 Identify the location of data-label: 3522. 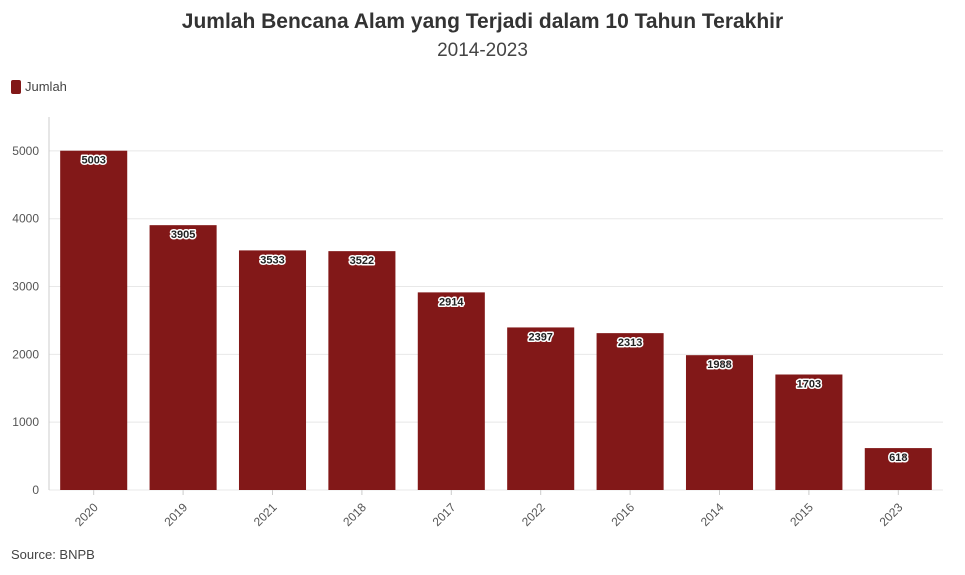
(362, 261).